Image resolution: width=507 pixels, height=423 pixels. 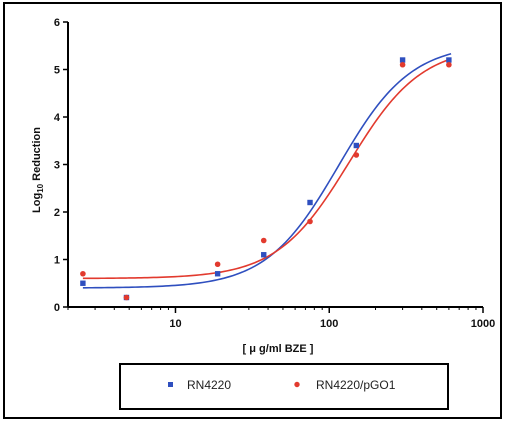 I want to click on legend-marker-rn4220-pgo1, so click(x=297, y=384).